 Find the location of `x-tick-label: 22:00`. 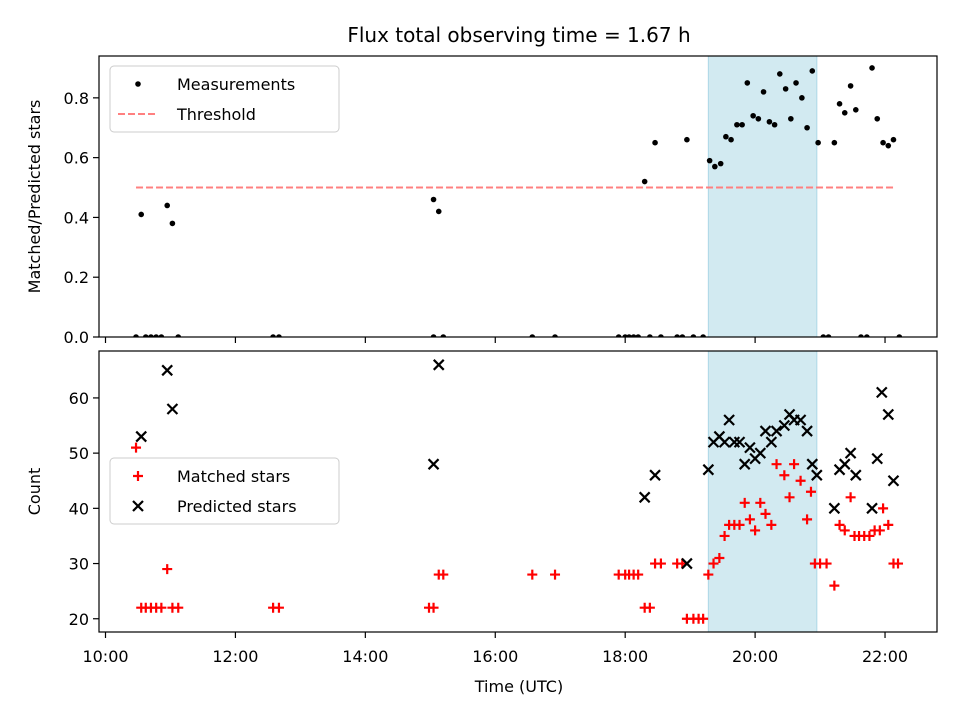

x-tick-label: 22:00 is located at coordinates (885, 656).